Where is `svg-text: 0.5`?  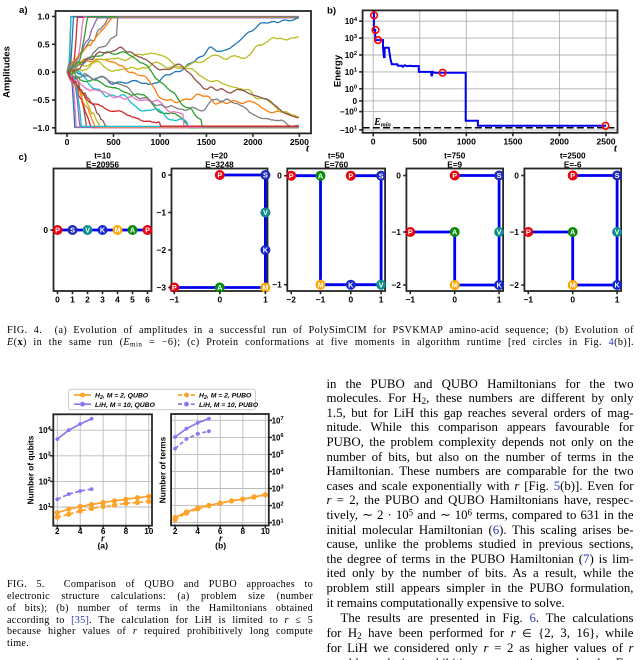
svg-text: 0.5 is located at coordinates (44, 44).